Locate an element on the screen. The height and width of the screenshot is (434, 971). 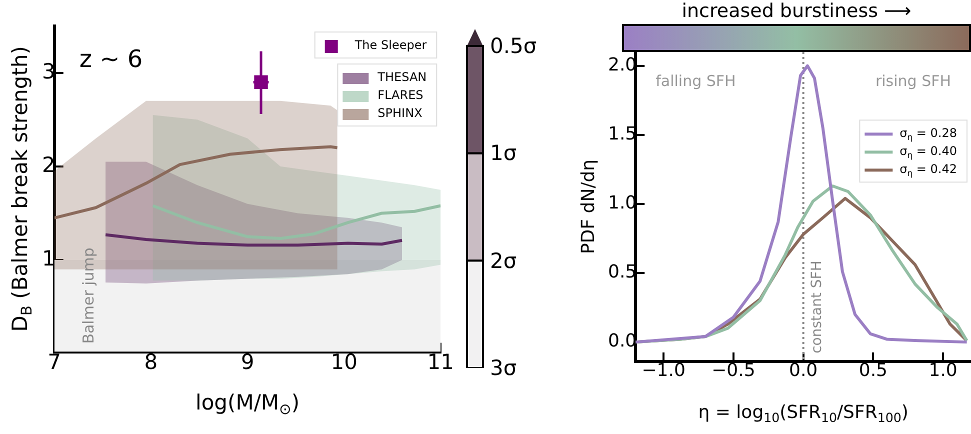
text: 3σ is located at coordinates (503, 368).